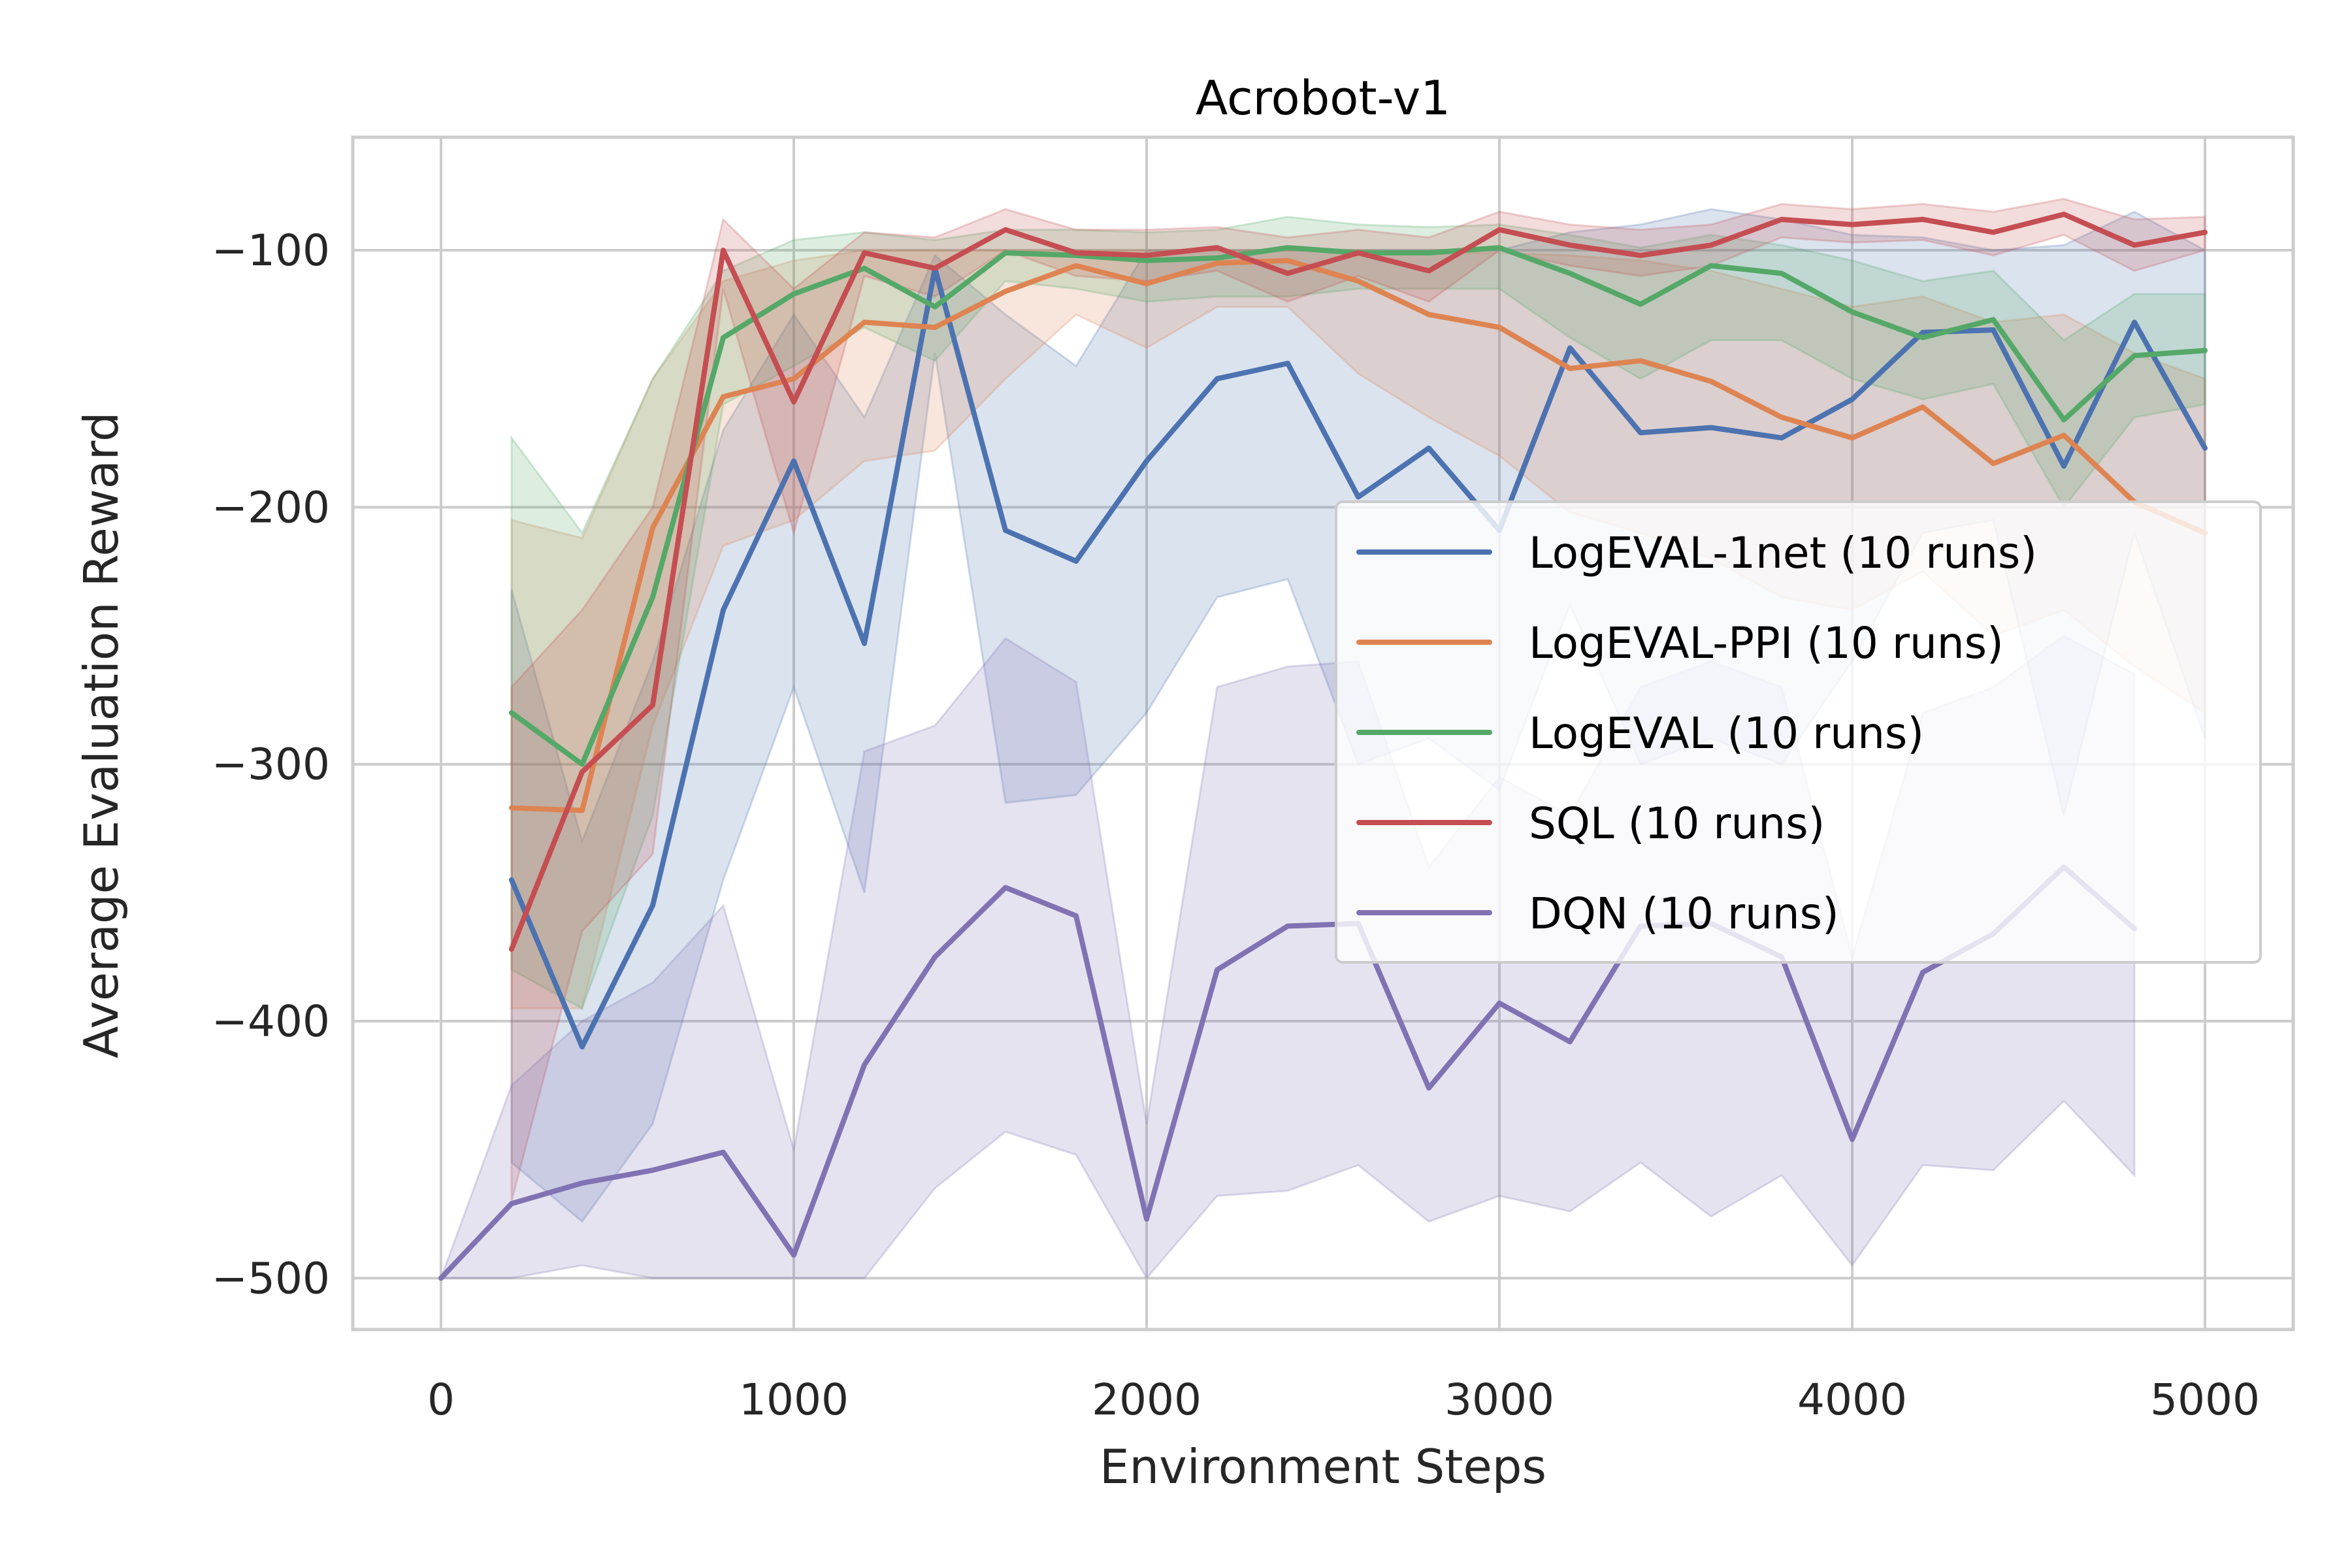 The image size is (2352, 1568). What do you see at coordinates (1726, 733) in the screenshot?
I see `legend-label: LogEVAL (10 runs)` at bounding box center [1726, 733].